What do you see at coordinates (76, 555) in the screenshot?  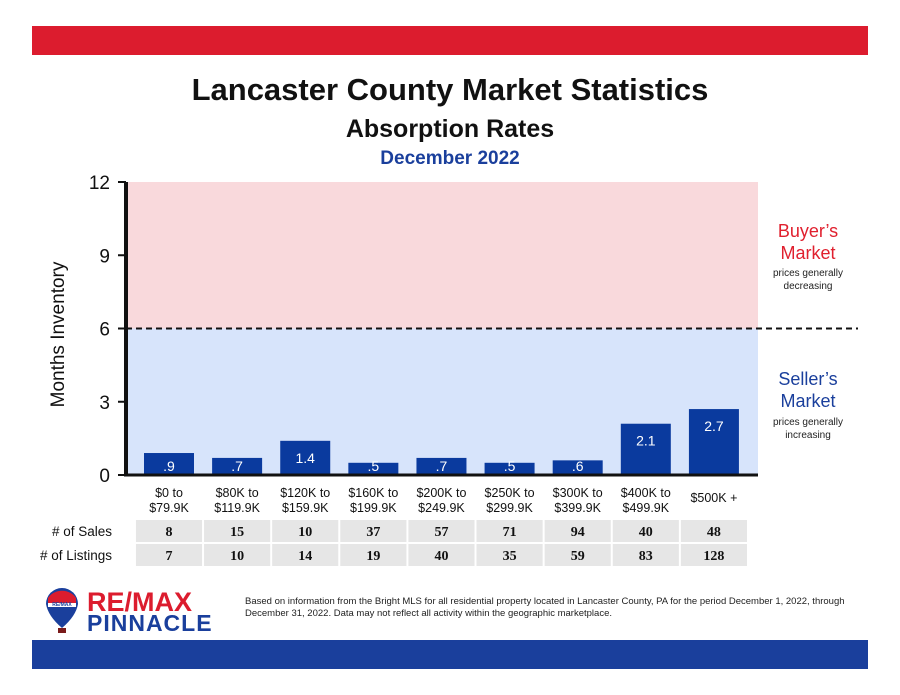 I see `table-row-label: # of Listings` at bounding box center [76, 555].